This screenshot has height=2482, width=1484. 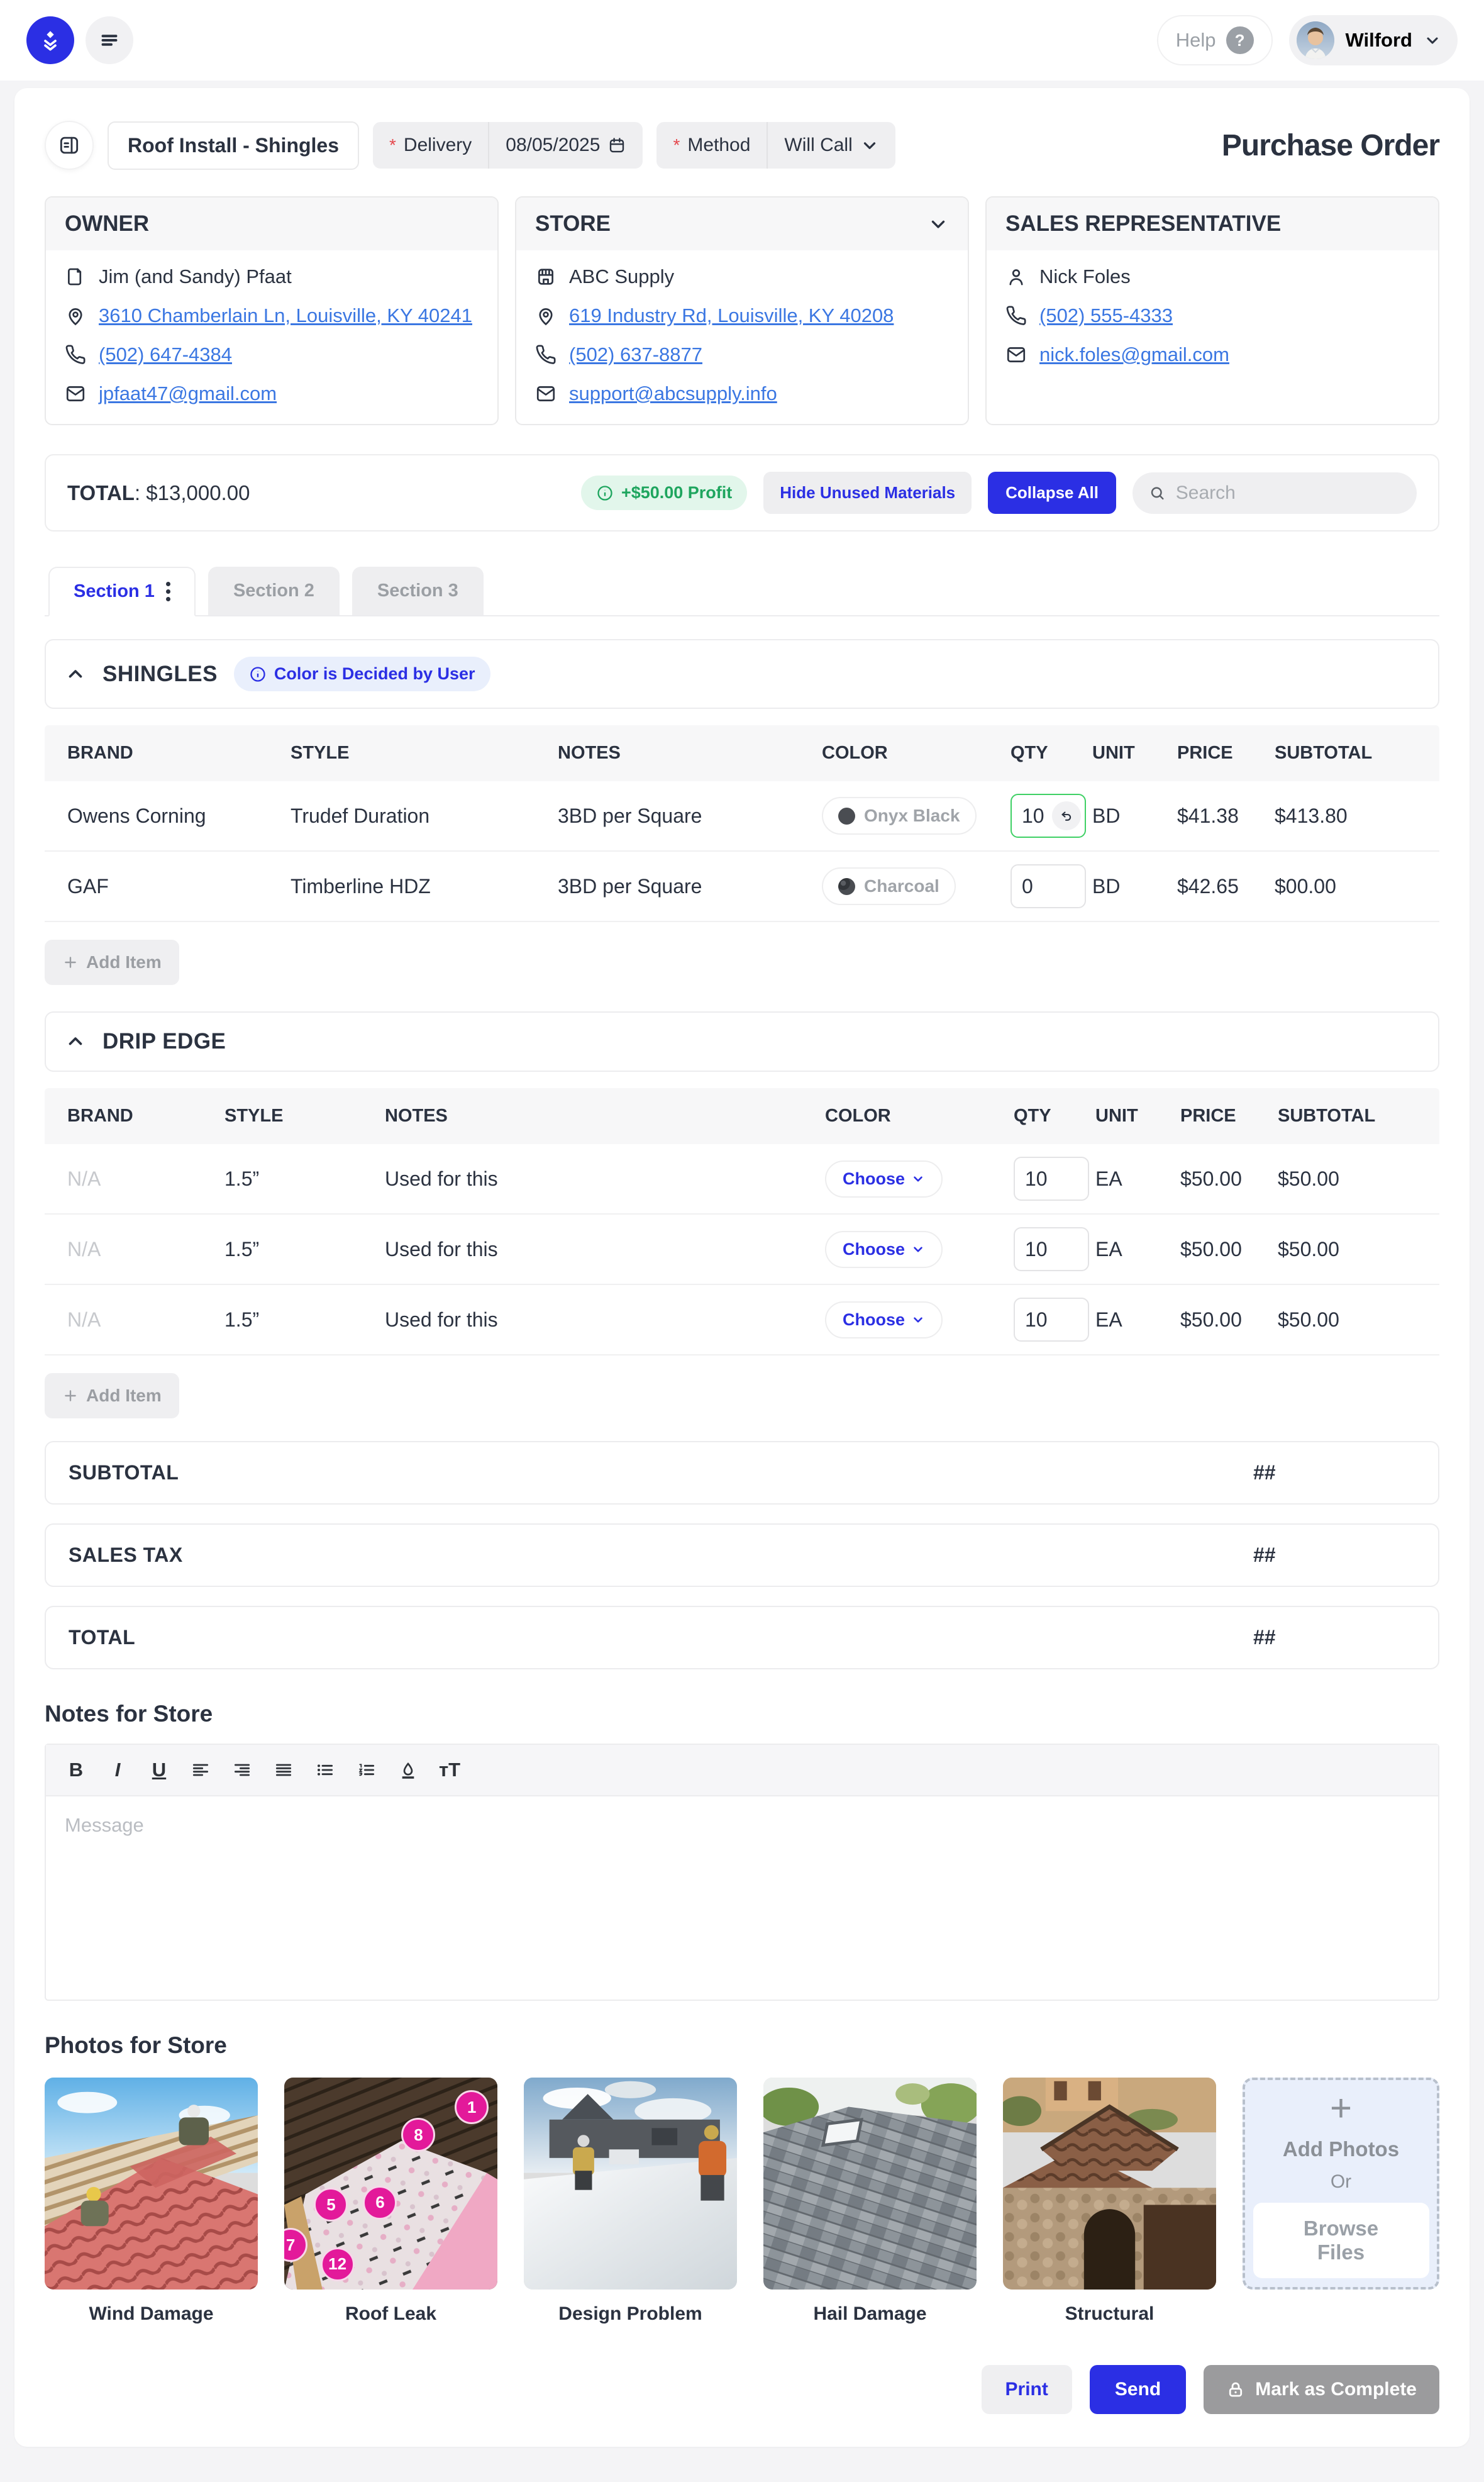 I want to click on col-price: PRICE, so click(x=1205, y=753).